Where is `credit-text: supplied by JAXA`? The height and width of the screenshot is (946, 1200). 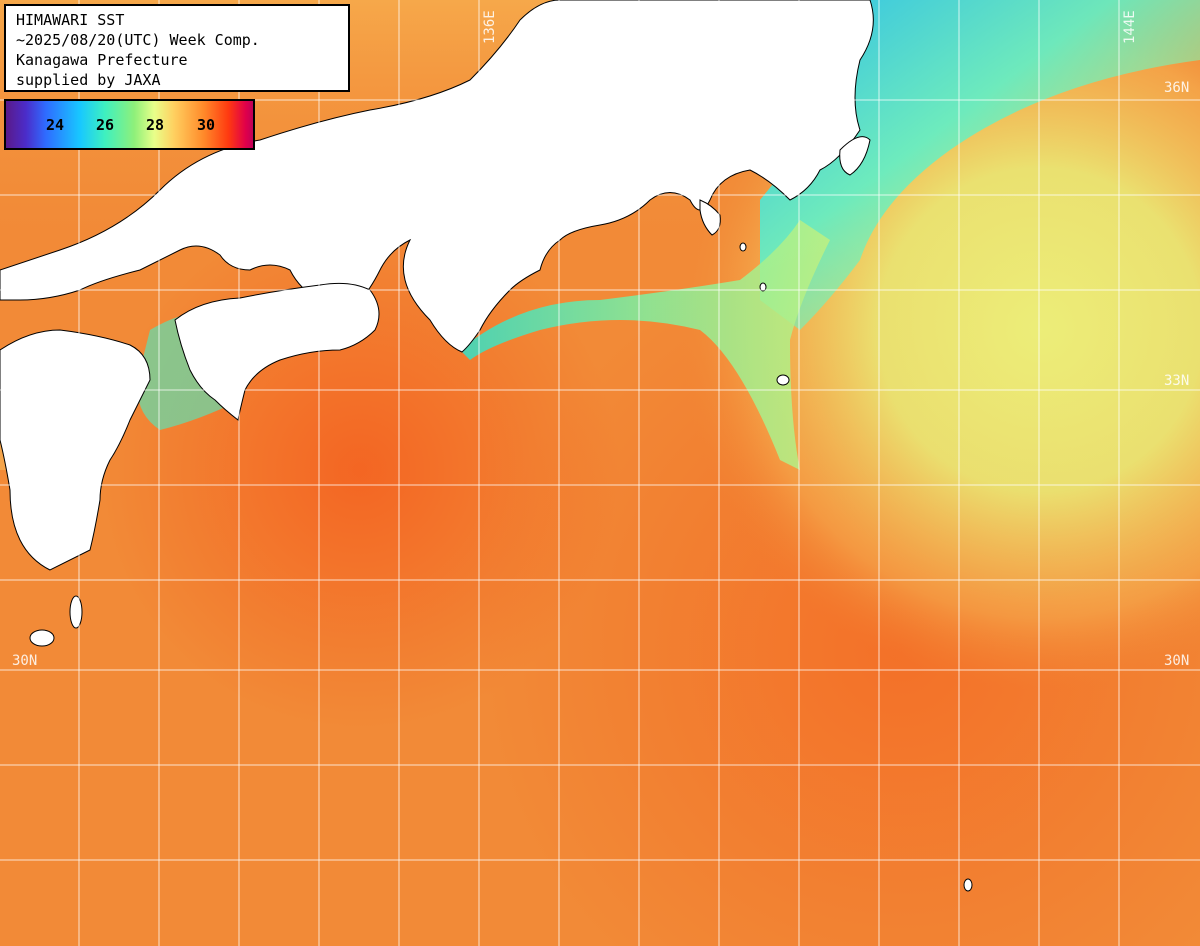 credit-text: supplied by JAXA is located at coordinates (88, 80).